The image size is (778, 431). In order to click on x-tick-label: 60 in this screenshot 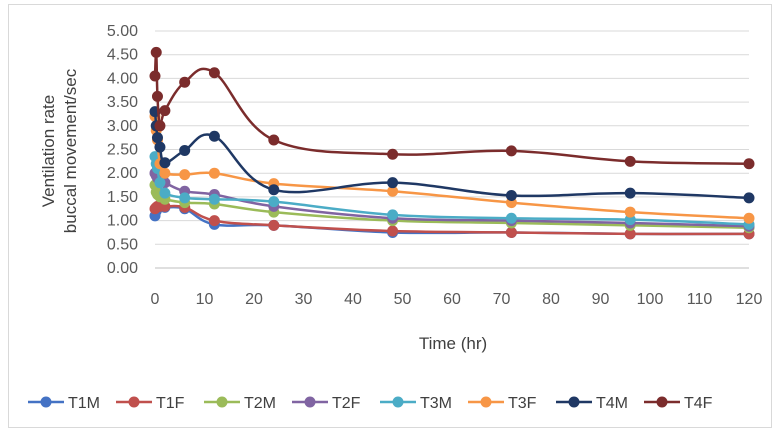, I will do `click(452, 299)`.